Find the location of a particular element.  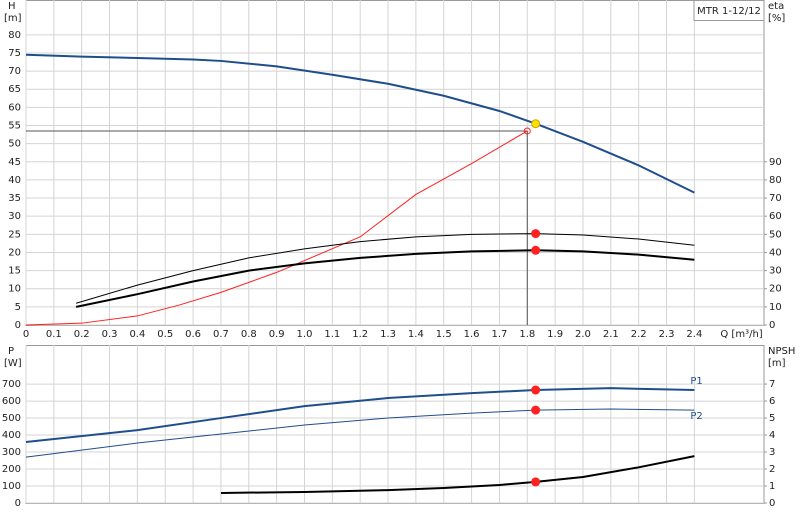

x-tick-label: 0.5 is located at coordinates (165, 334).